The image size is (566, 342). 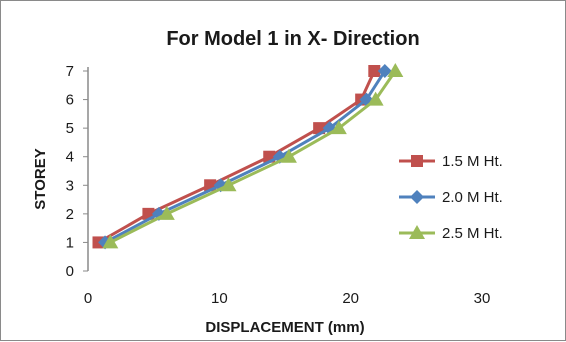 I want to click on legend-item: 1.5 M Ht., so click(x=451, y=161).